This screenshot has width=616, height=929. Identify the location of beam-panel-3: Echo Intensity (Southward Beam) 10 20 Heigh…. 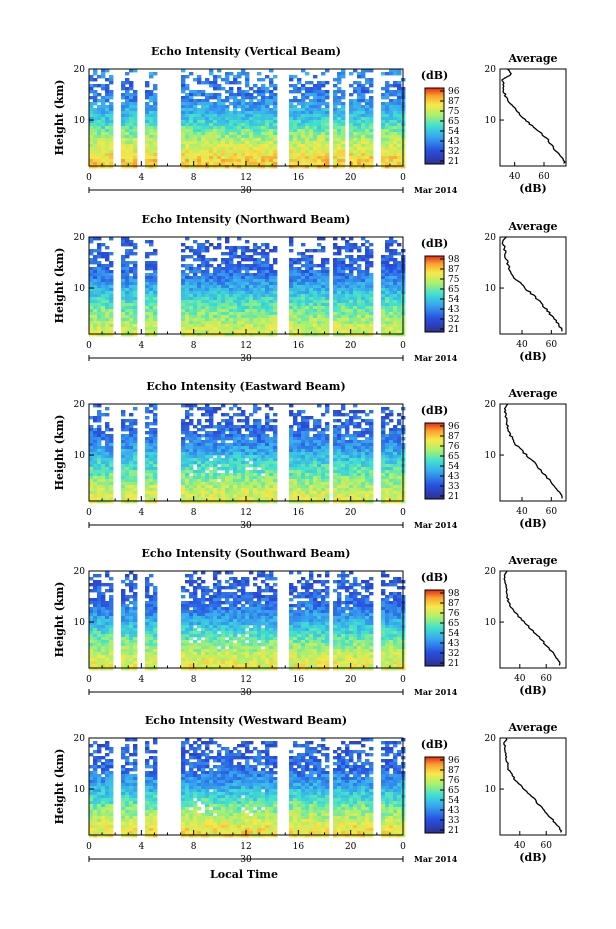
(310, 622).